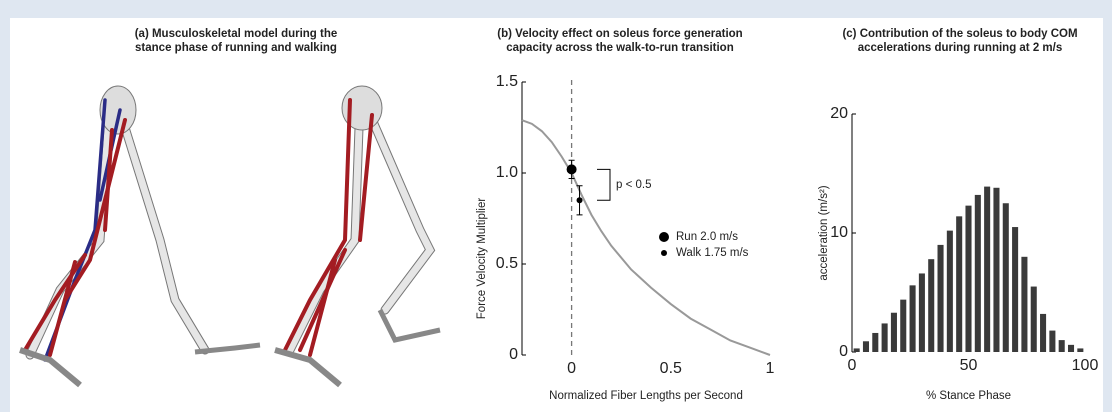 Image resolution: width=1112 pixels, height=412 pixels. I want to click on y-tick-label: 20, so click(839, 113).